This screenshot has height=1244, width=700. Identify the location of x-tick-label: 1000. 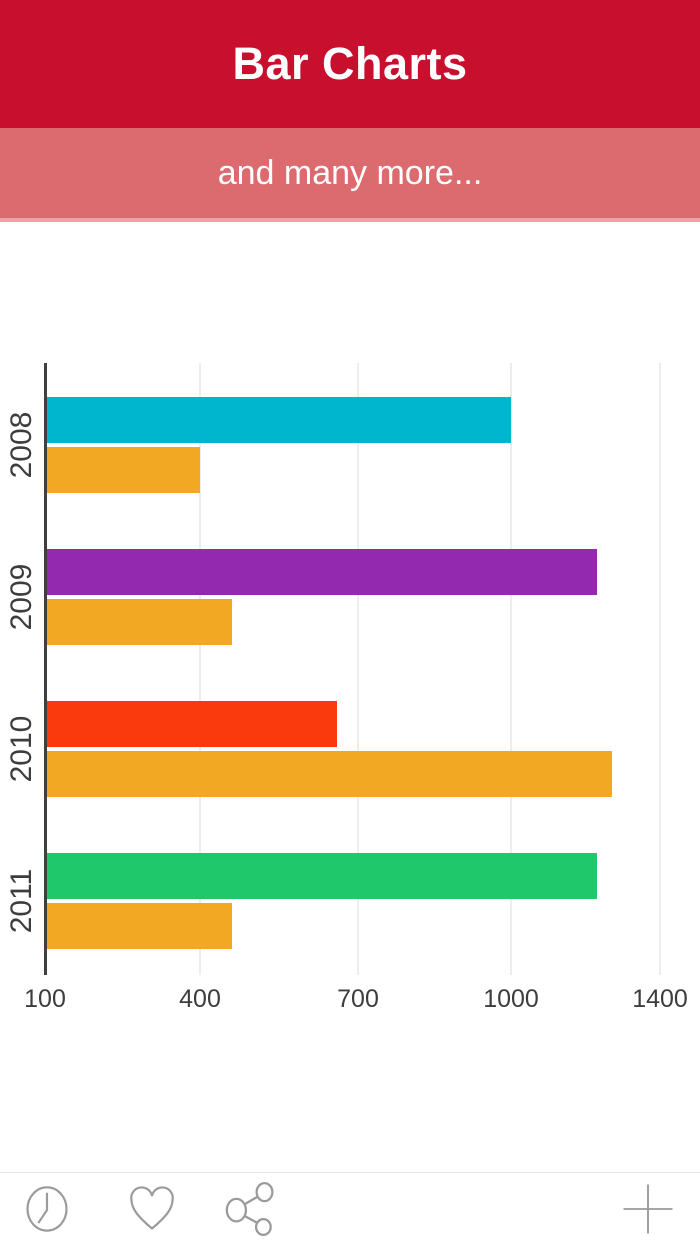
(511, 999).